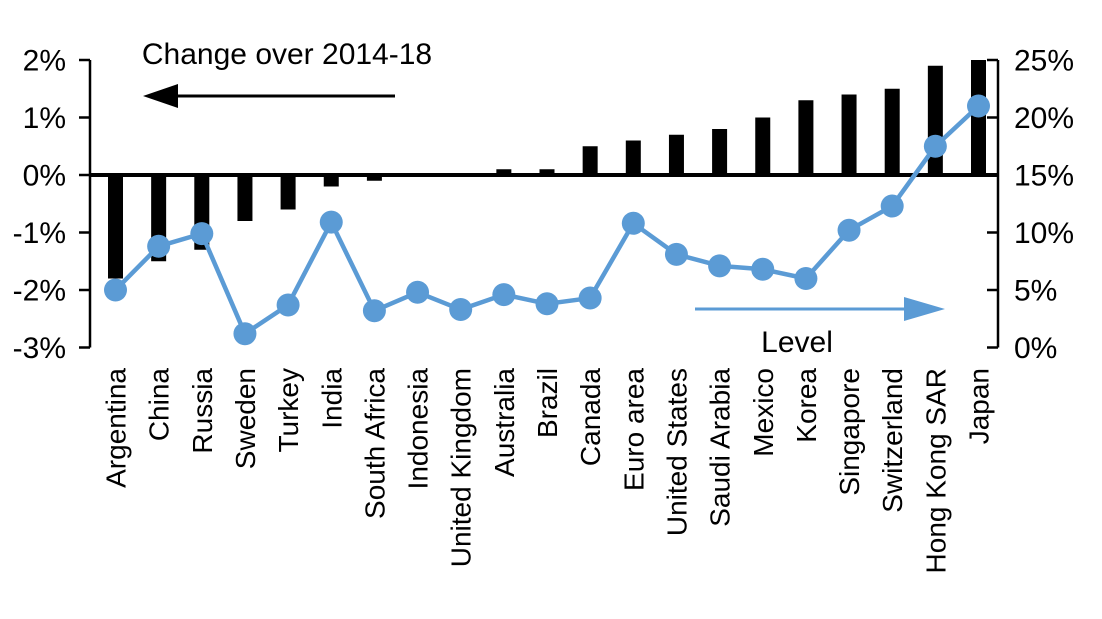  I want to click on category-label-brazil: Brazil, so click(547, 403).